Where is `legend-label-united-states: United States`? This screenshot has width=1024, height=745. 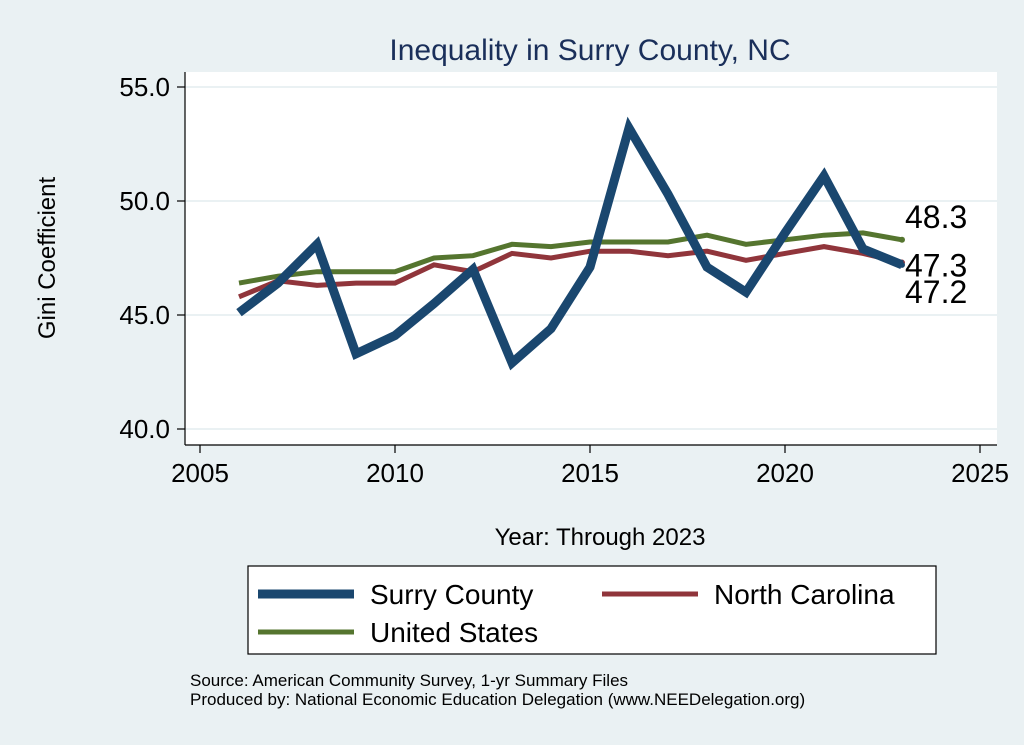 legend-label-united-states: United States is located at coordinates (454, 632).